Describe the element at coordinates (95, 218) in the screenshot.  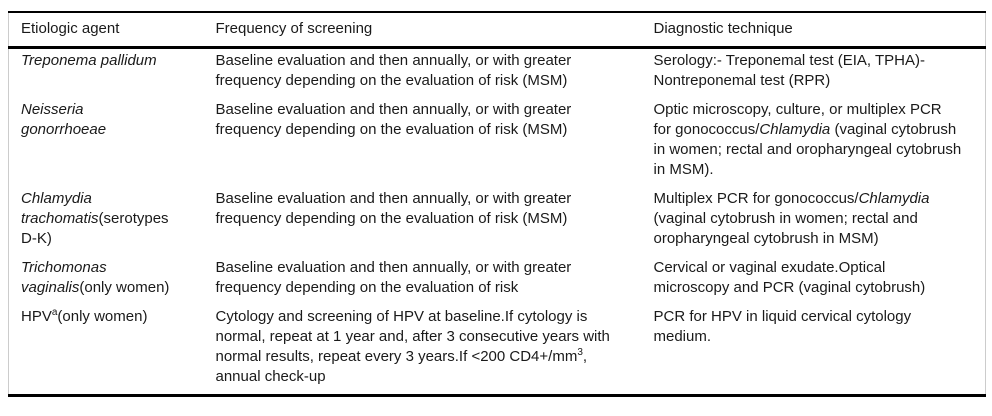
I see `agent-cell: Chlamydia trachomatis(serotypes D-K)` at that location.